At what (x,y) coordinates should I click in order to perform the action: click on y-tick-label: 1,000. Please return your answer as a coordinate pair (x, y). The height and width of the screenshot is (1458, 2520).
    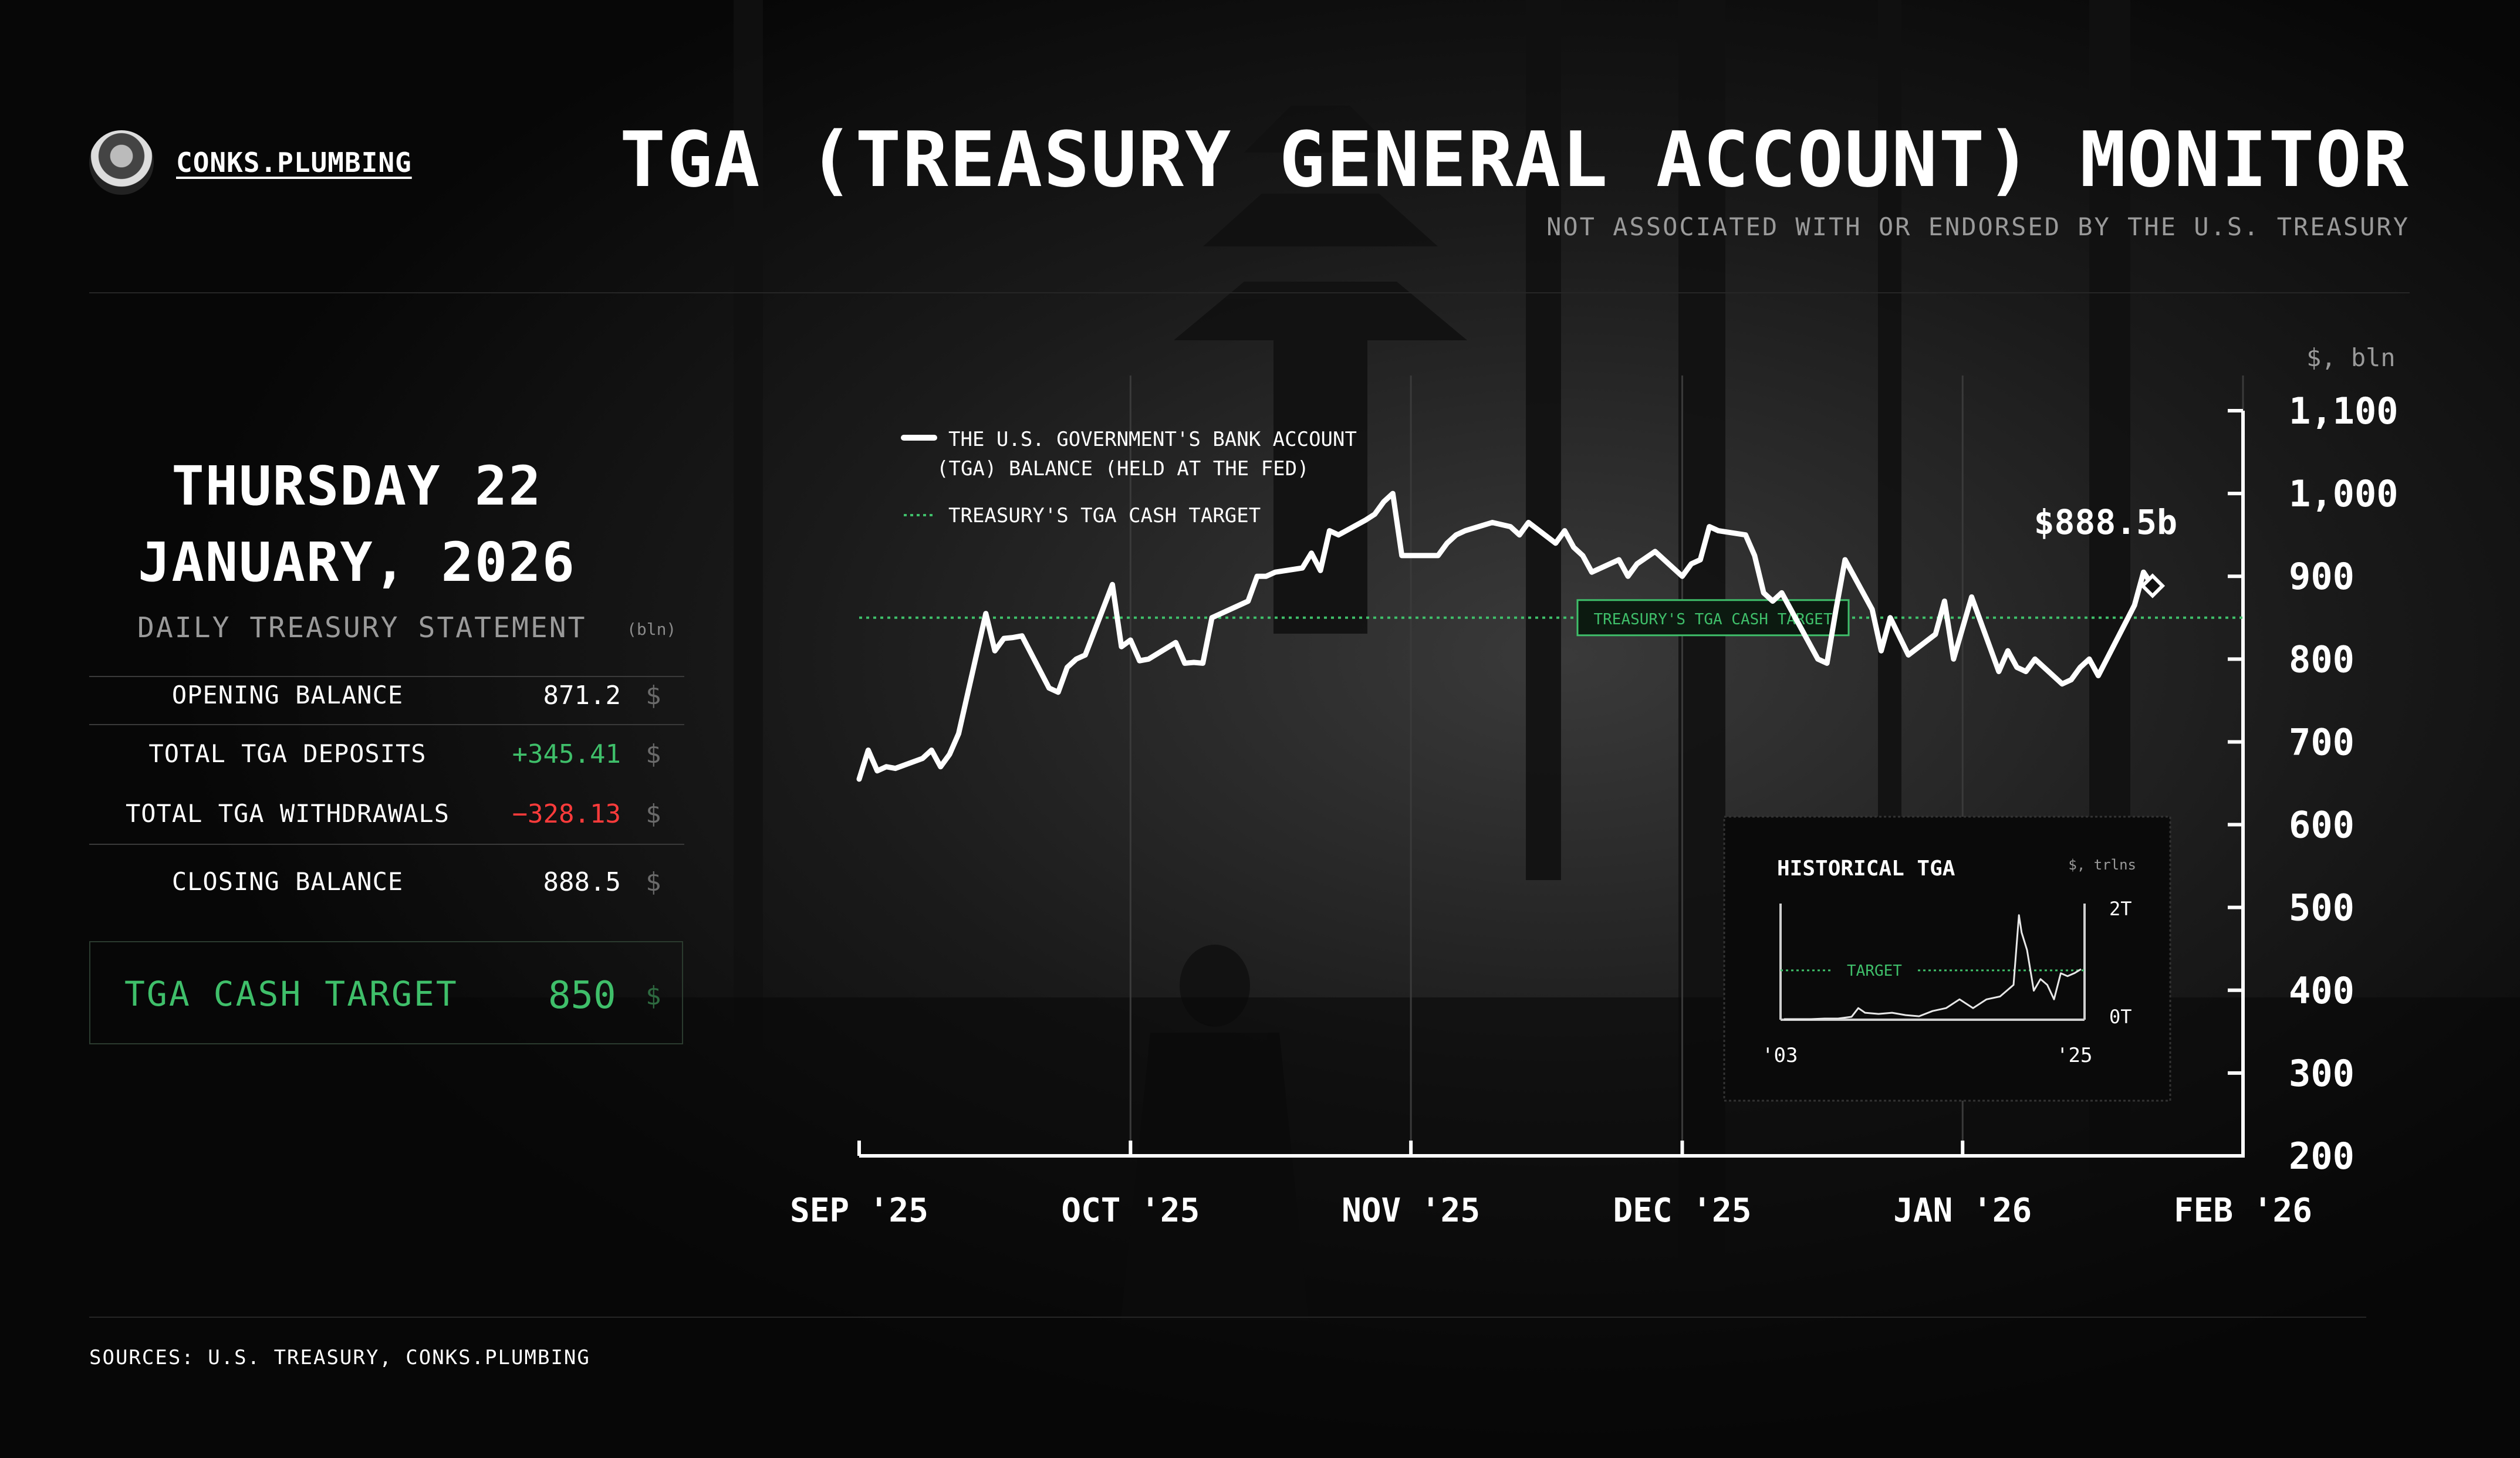
    Looking at the image, I should click on (2344, 493).